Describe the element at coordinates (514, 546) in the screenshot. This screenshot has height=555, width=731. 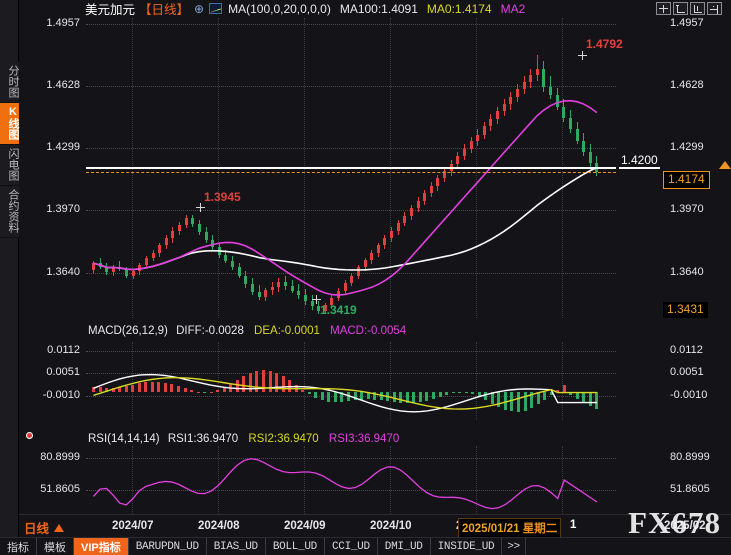
I see `toolbar-item-: >>` at that location.